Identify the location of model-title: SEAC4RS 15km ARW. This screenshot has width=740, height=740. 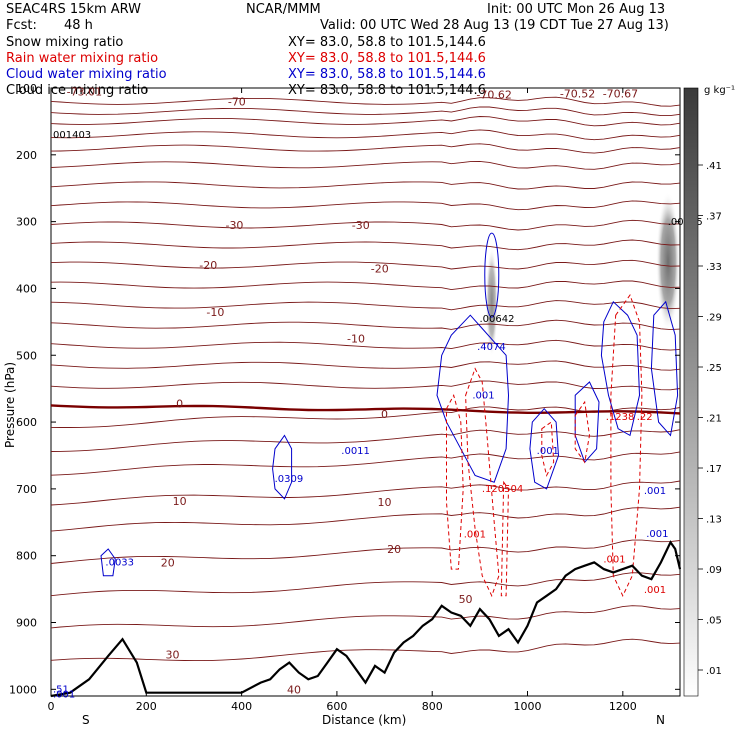
(73, 9).